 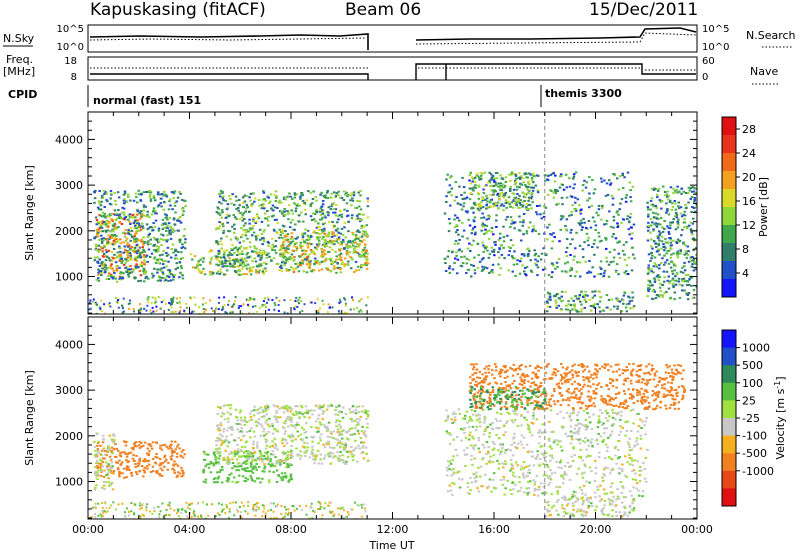 I want to click on colorbar-tick-label: 12, so click(x=749, y=225).